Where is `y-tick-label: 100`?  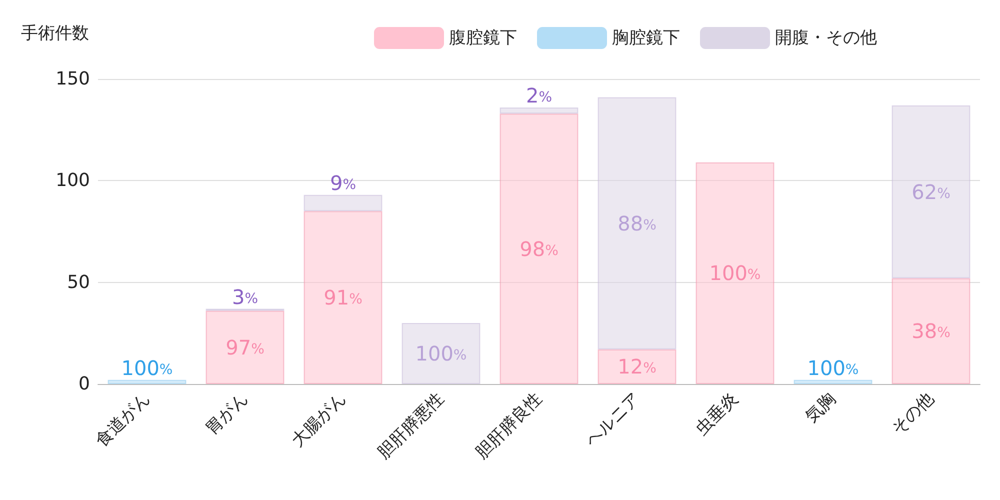
y-tick-label: 100 is located at coordinates (73, 181).